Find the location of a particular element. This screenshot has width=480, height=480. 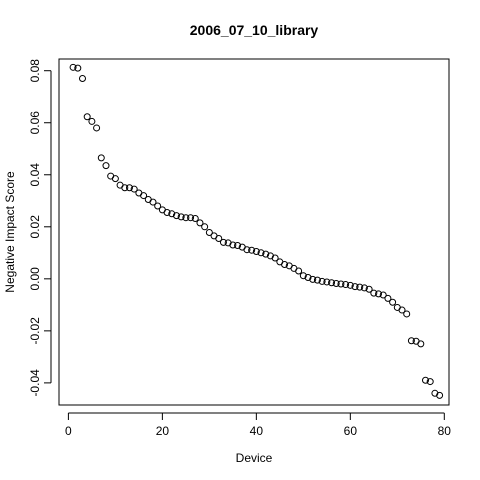

x-axis: 0 20 40 60 80 is located at coordinates (258, 425).